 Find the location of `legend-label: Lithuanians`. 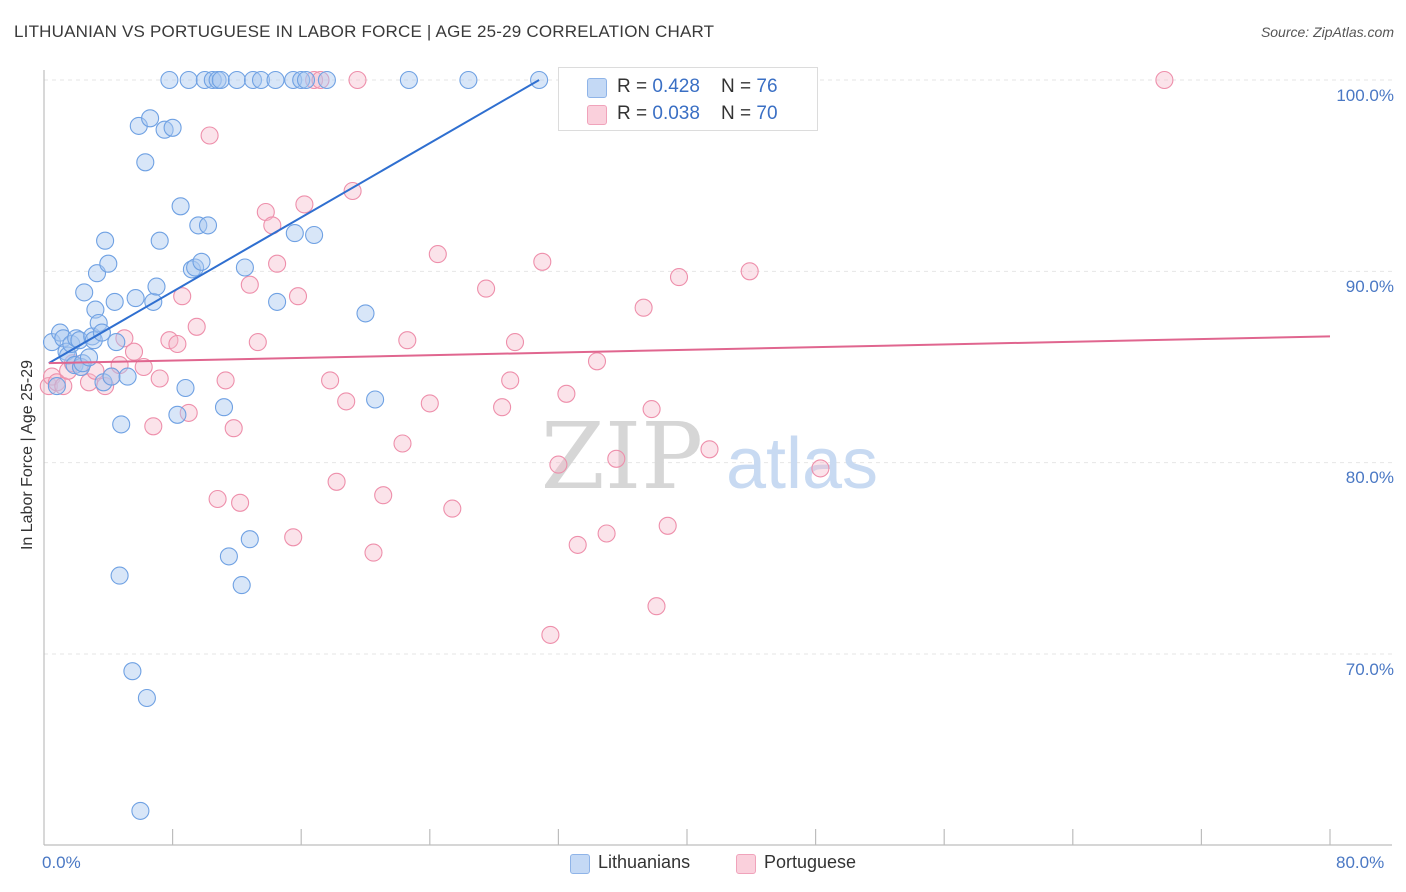

legend-label: Lithuanians is located at coordinates (644, 862).